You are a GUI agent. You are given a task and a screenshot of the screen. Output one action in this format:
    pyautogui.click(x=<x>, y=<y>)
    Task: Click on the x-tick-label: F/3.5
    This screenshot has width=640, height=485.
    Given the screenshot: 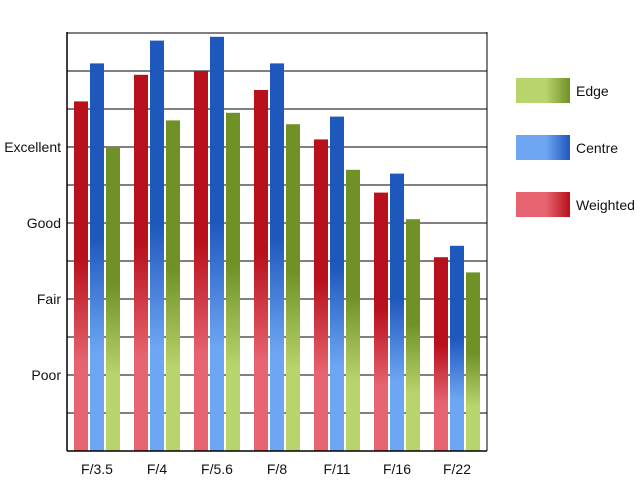 What is the action you would take?
    pyautogui.click(x=97, y=469)
    